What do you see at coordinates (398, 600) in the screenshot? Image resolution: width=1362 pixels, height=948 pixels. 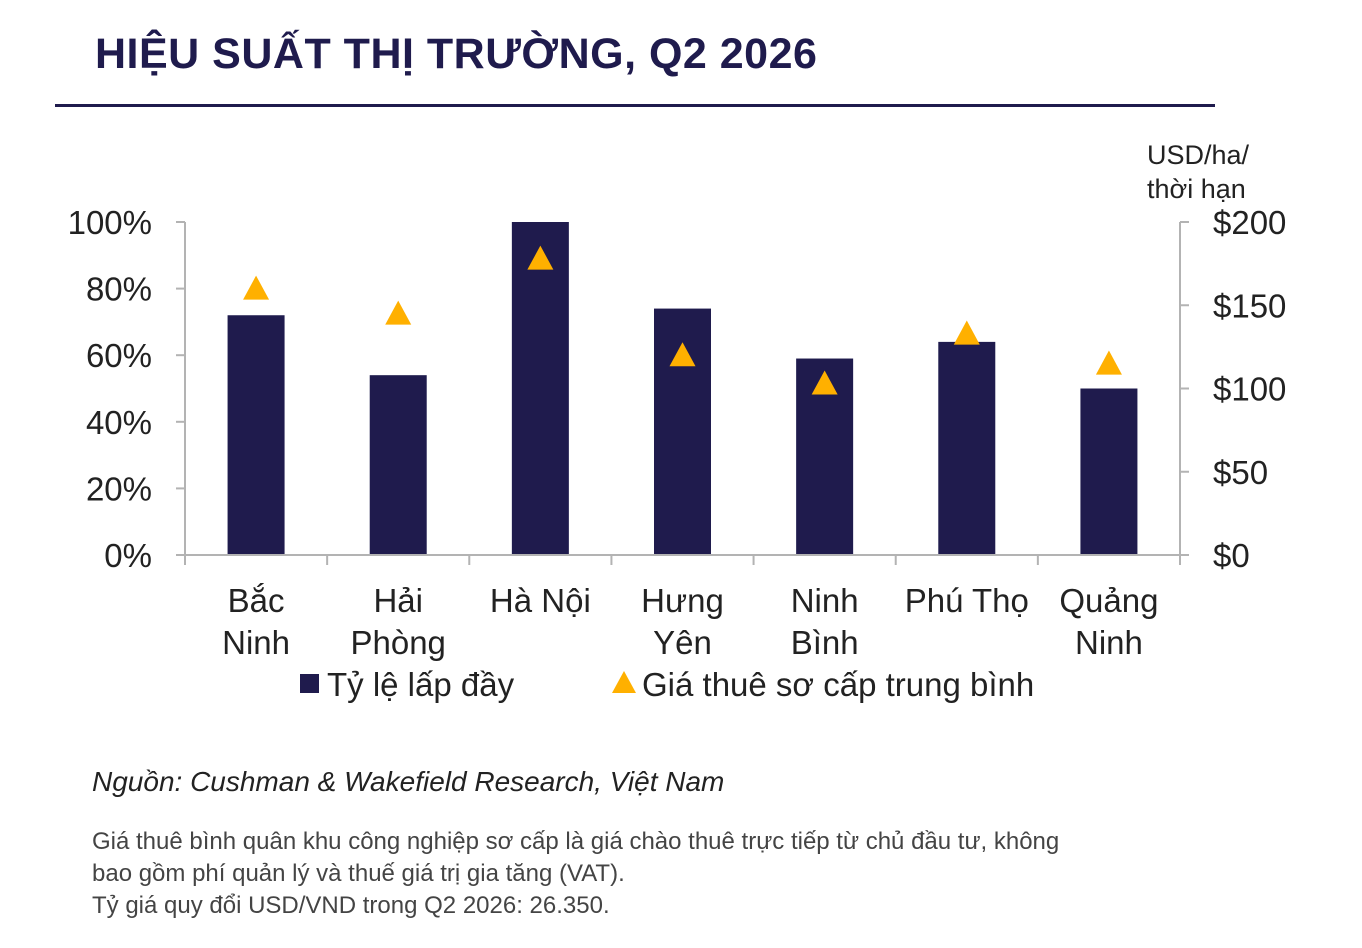 I see `category-label-line: Hải` at bounding box center [398, 600].